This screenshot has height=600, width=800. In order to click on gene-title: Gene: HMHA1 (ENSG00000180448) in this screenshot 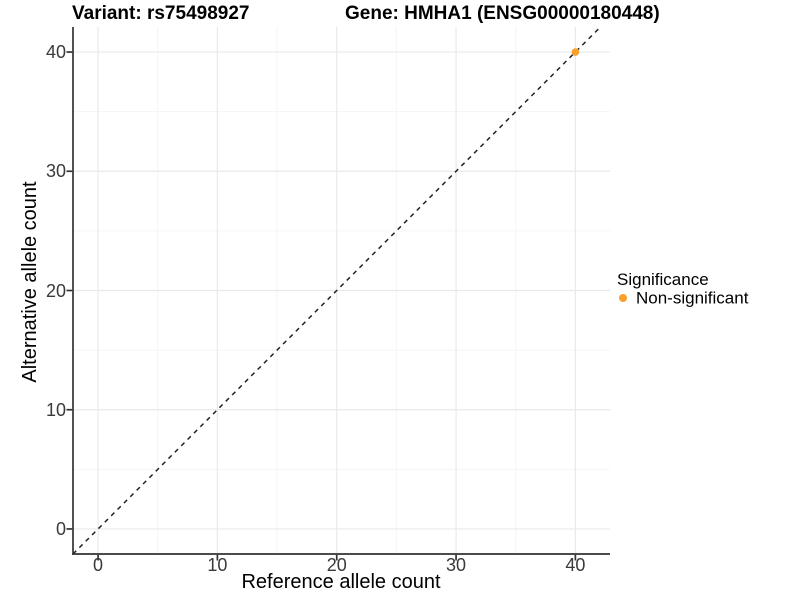, I will do `click(502, 13)`.